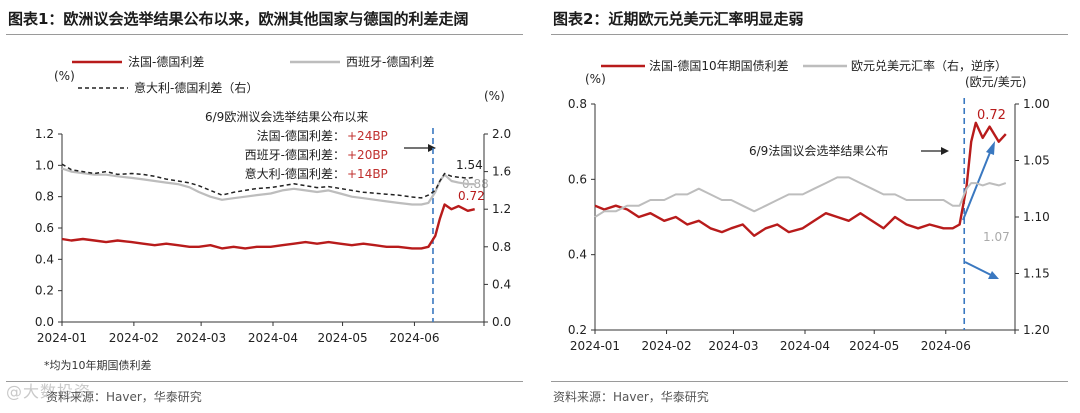 This screenshot has width=1080, height=413. Describe the element at coordinates (1036, 161) in the screenshot. I see `y-tick-label-right: 1.05` at that location.